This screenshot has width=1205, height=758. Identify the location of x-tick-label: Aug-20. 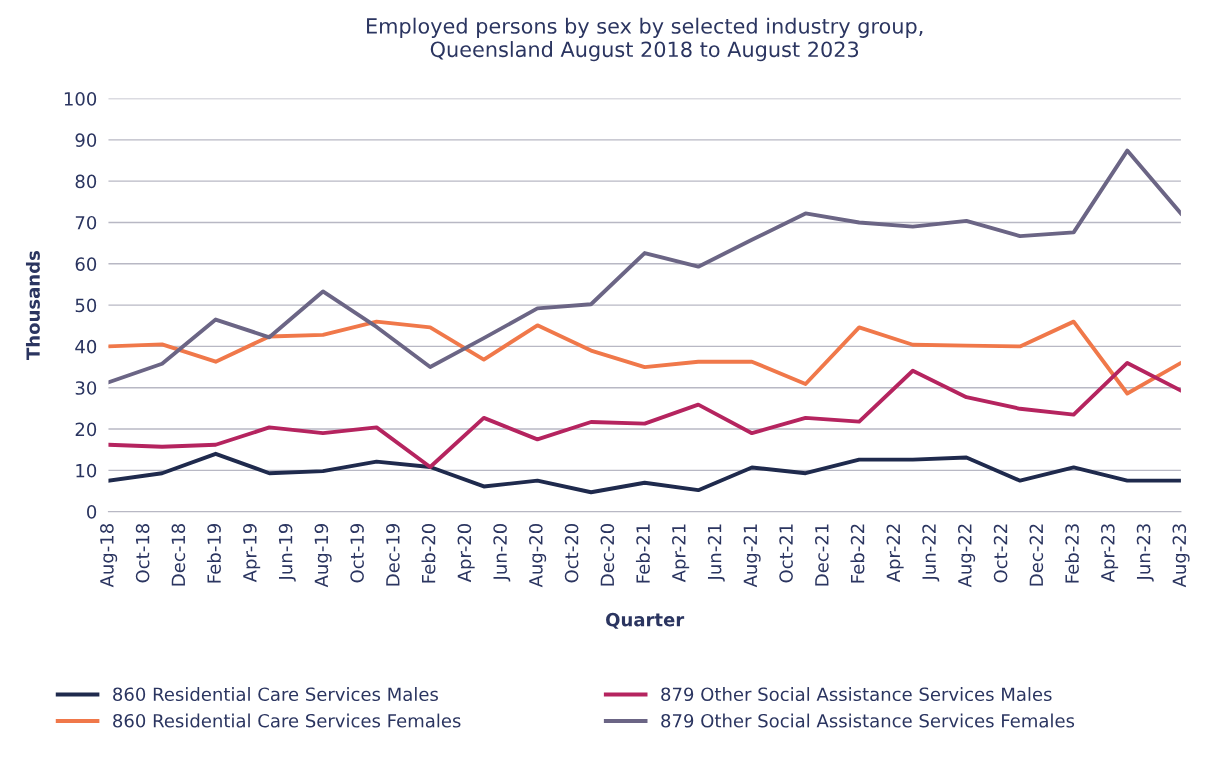
(538, 555).